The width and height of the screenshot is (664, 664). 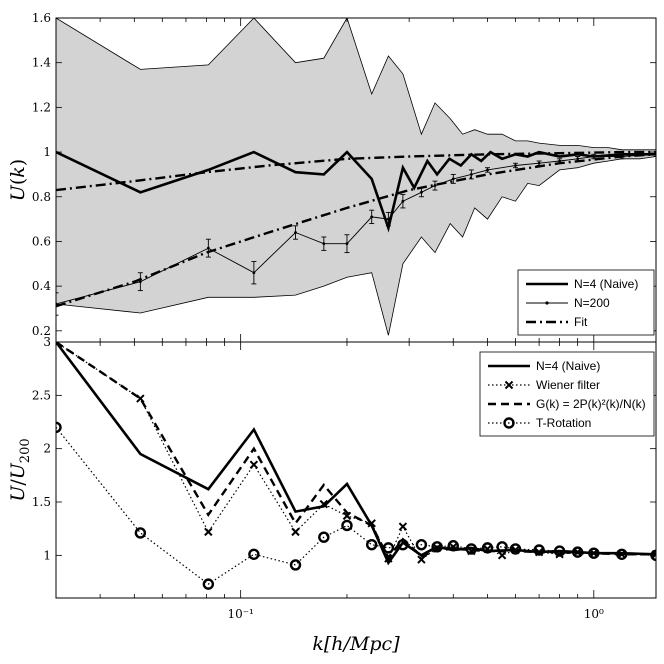 I want to click on legend-label: G(k) = 2P(k)²(k)/N(k), so click(x=591, y=404).